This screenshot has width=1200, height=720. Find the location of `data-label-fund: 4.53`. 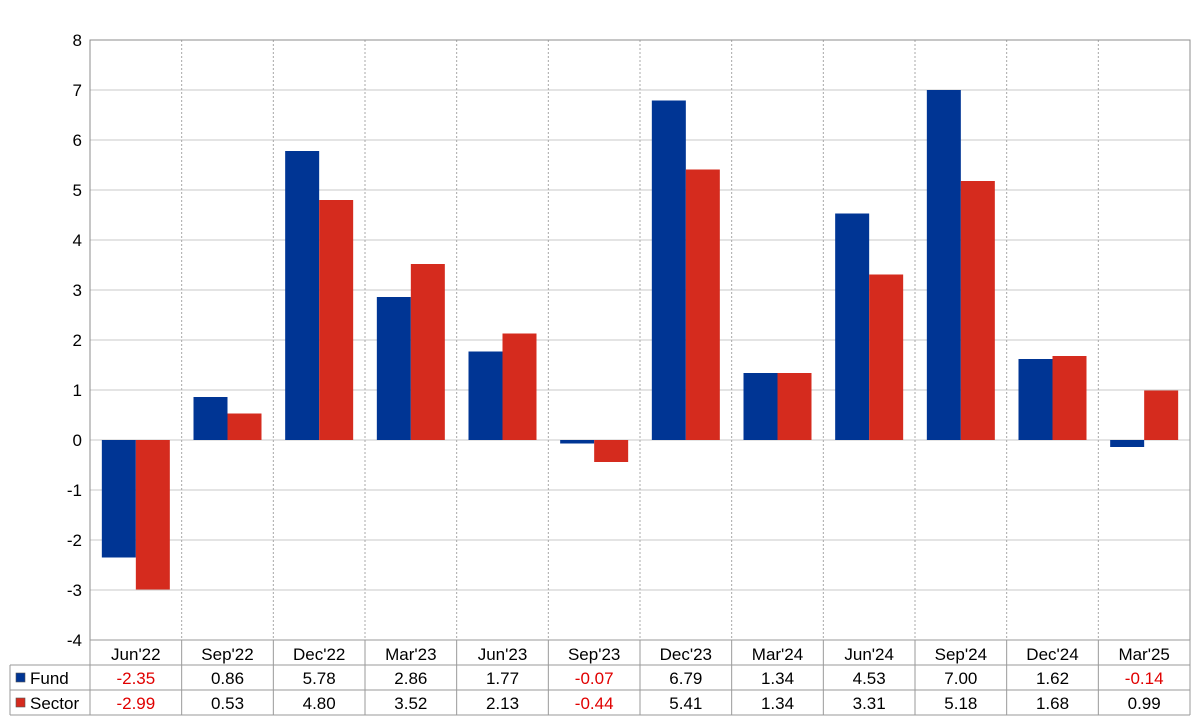

data-label-fund: 4.53 is located at coordinates (869, 678).